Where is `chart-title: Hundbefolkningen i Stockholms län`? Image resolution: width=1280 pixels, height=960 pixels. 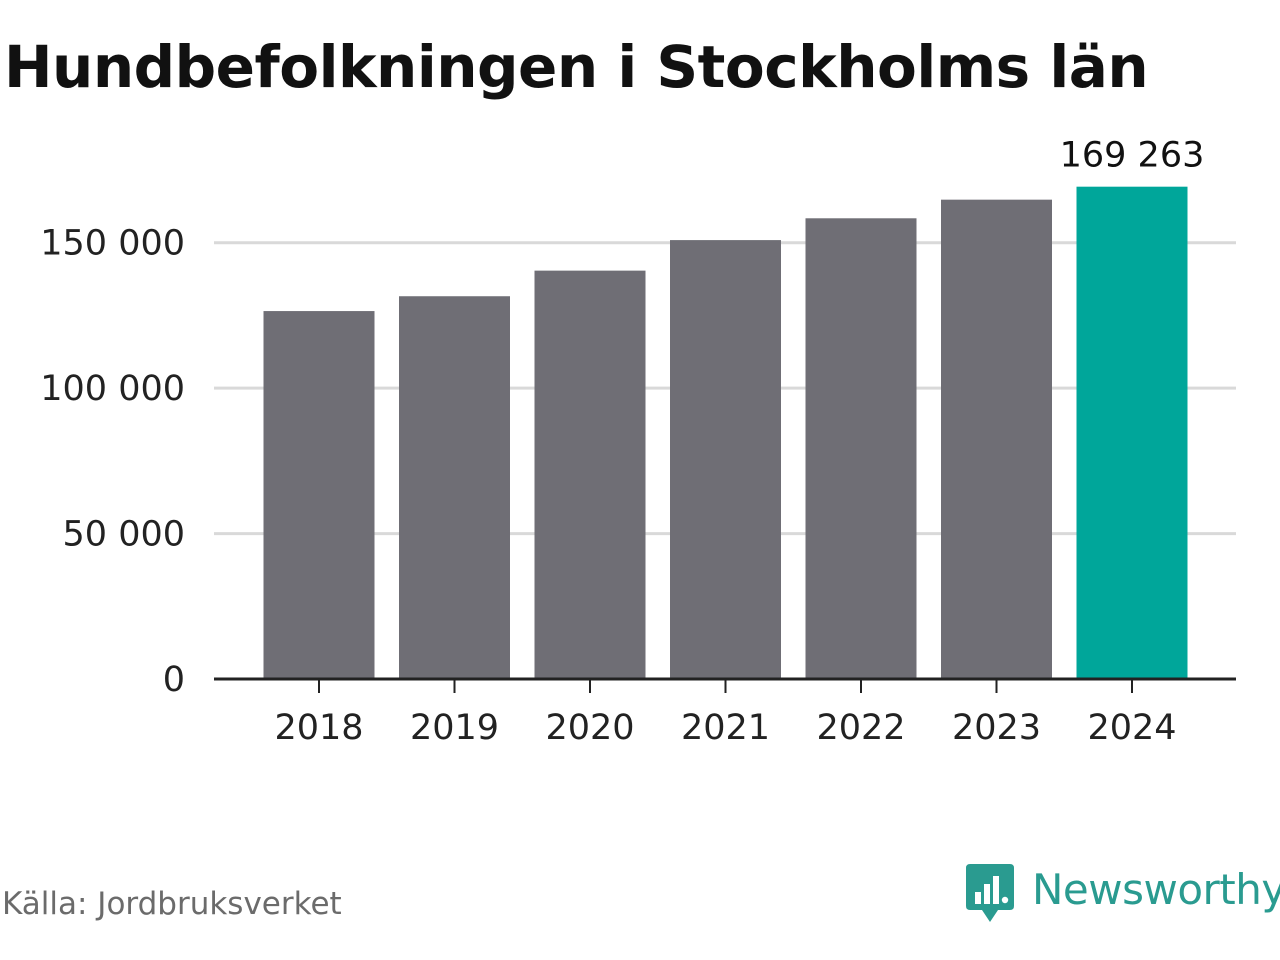
chart-title: Hundbefolkningen i Stockholms län is located at coordinates (576, 67).